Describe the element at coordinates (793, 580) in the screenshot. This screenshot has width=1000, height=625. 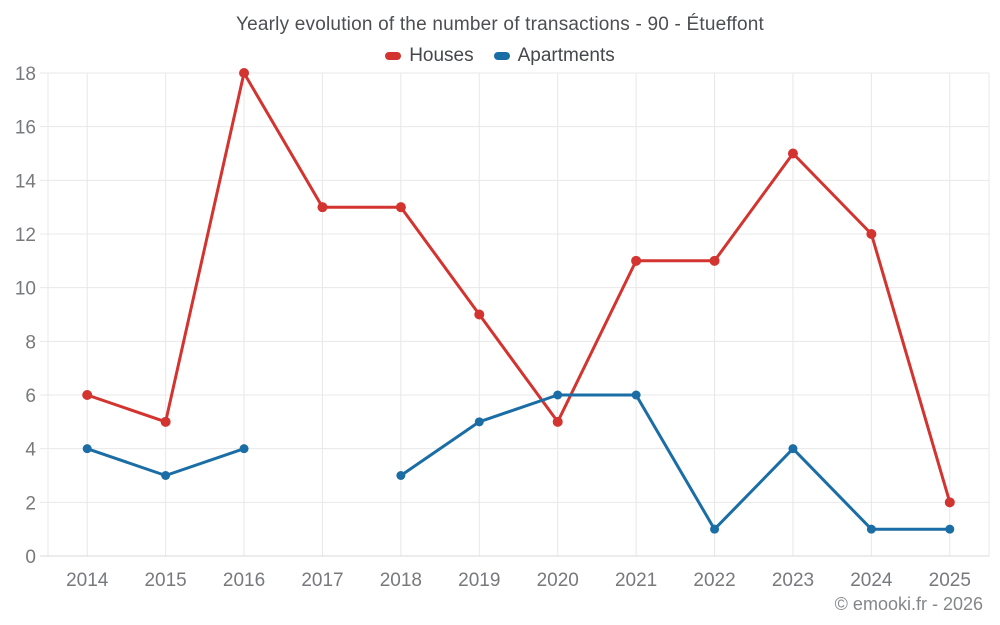
I see `x-axis-tick-label: 2023` at that location.